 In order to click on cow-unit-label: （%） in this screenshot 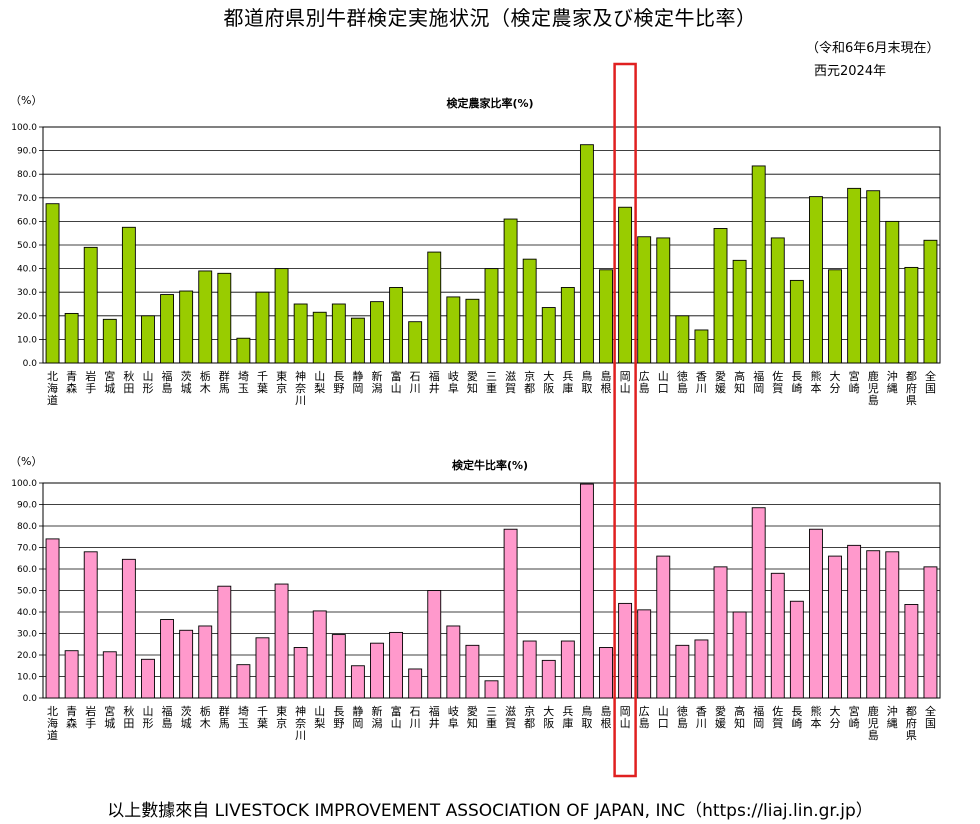, I will do `click(26, 461)`.